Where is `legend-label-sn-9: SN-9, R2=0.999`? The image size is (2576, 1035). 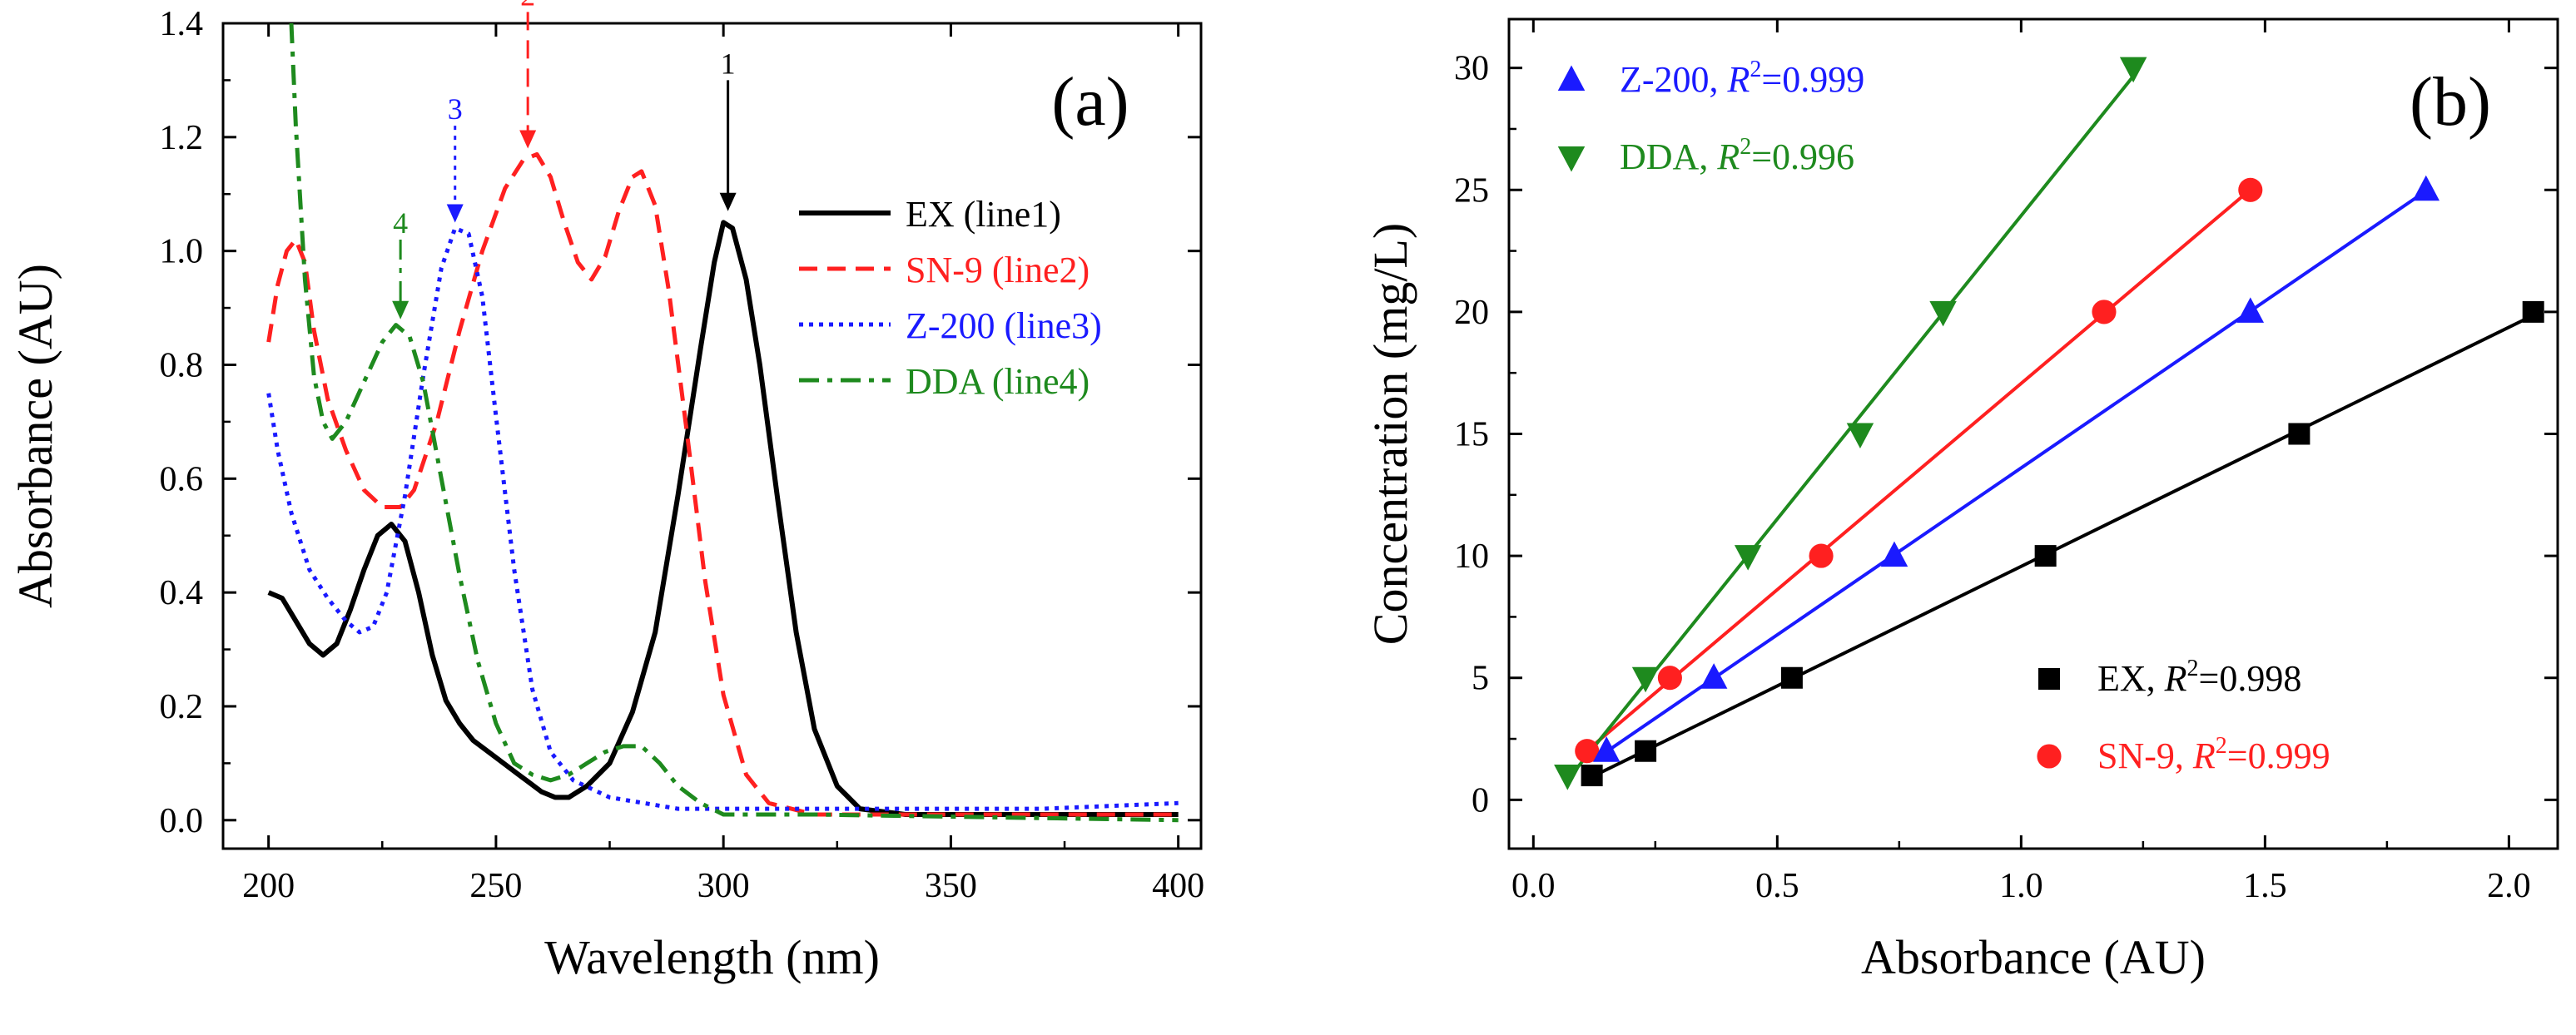
legend-label-sn-9: SN-9, R2=0.999 is located at coordinates (2213, 754).